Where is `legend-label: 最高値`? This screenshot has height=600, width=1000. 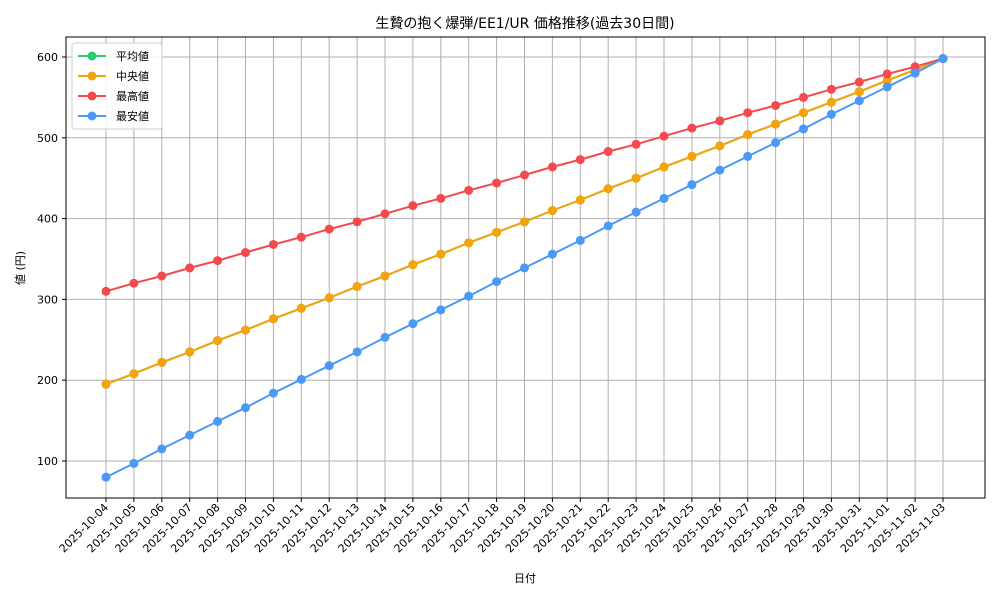 legend-label: 最高値 is located at coordinates (132, 96).